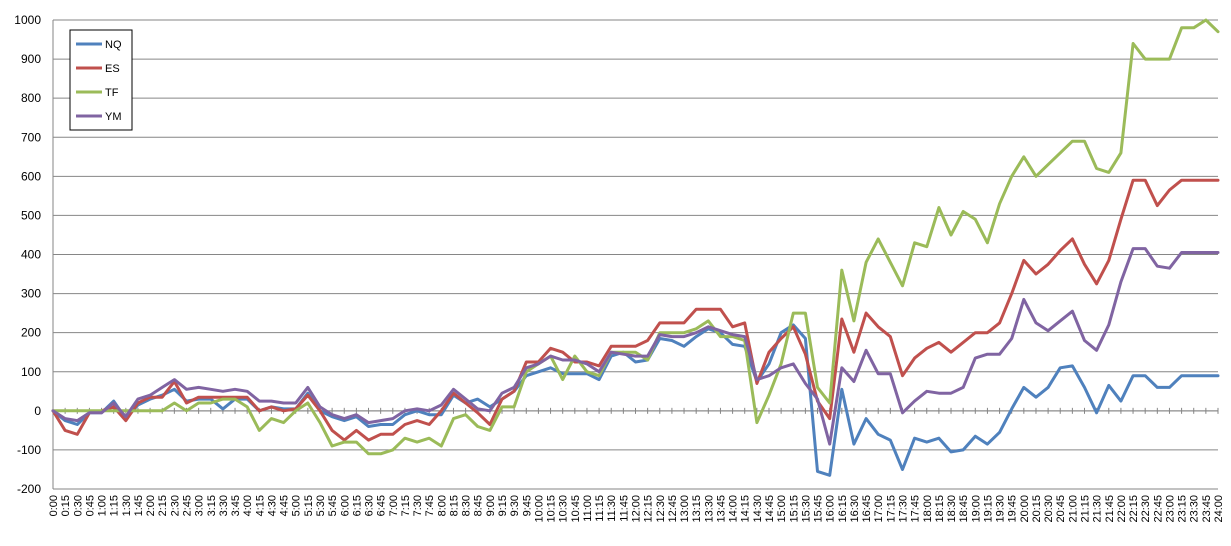 The height and width of the screenshot is (546, 1231). What do you see at coordinates (113, 117) in the screenshot?
I see `legend-label-ym: YM` at bounding box center [113, 117].